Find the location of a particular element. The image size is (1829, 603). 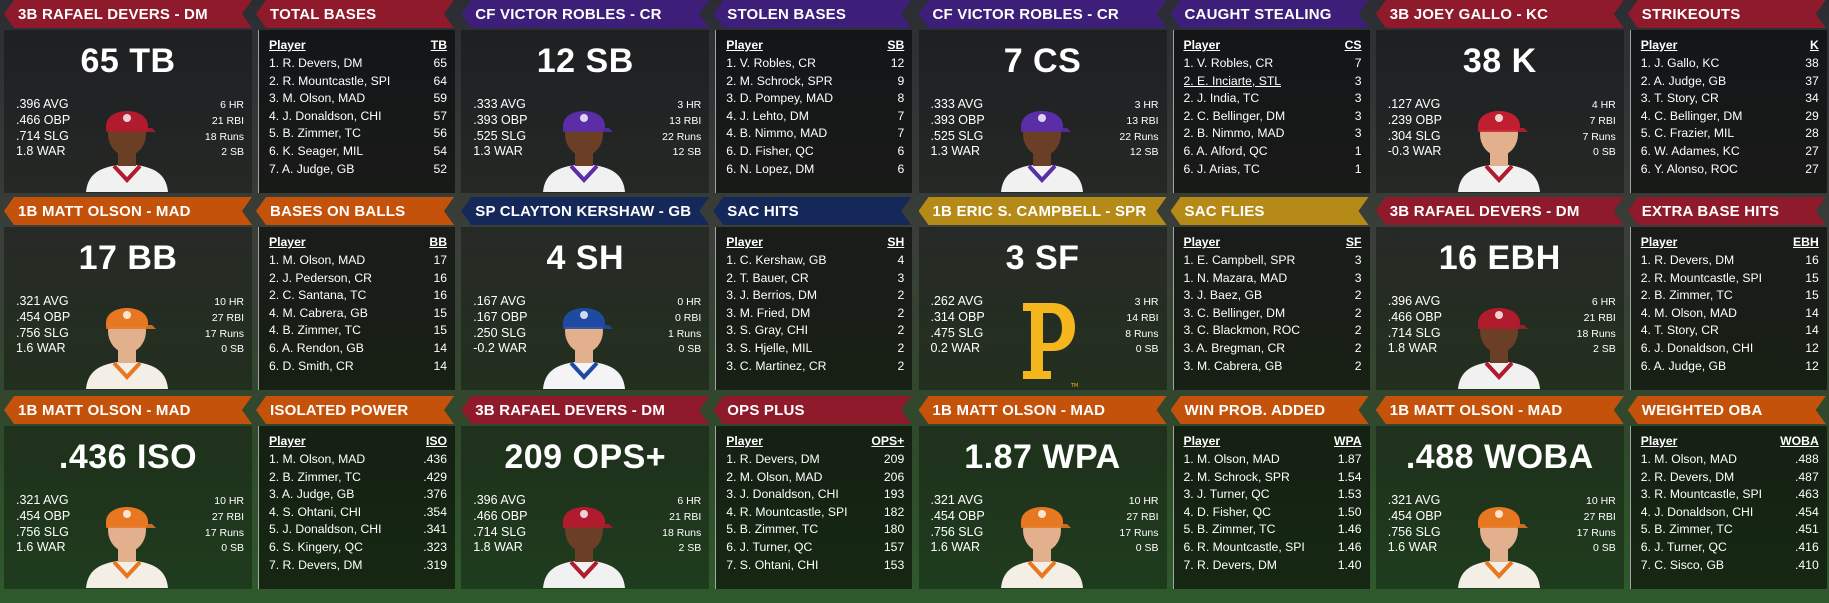

table-row: 1. M. Olson, MAD .488 is located at coordinates (1730, 460).